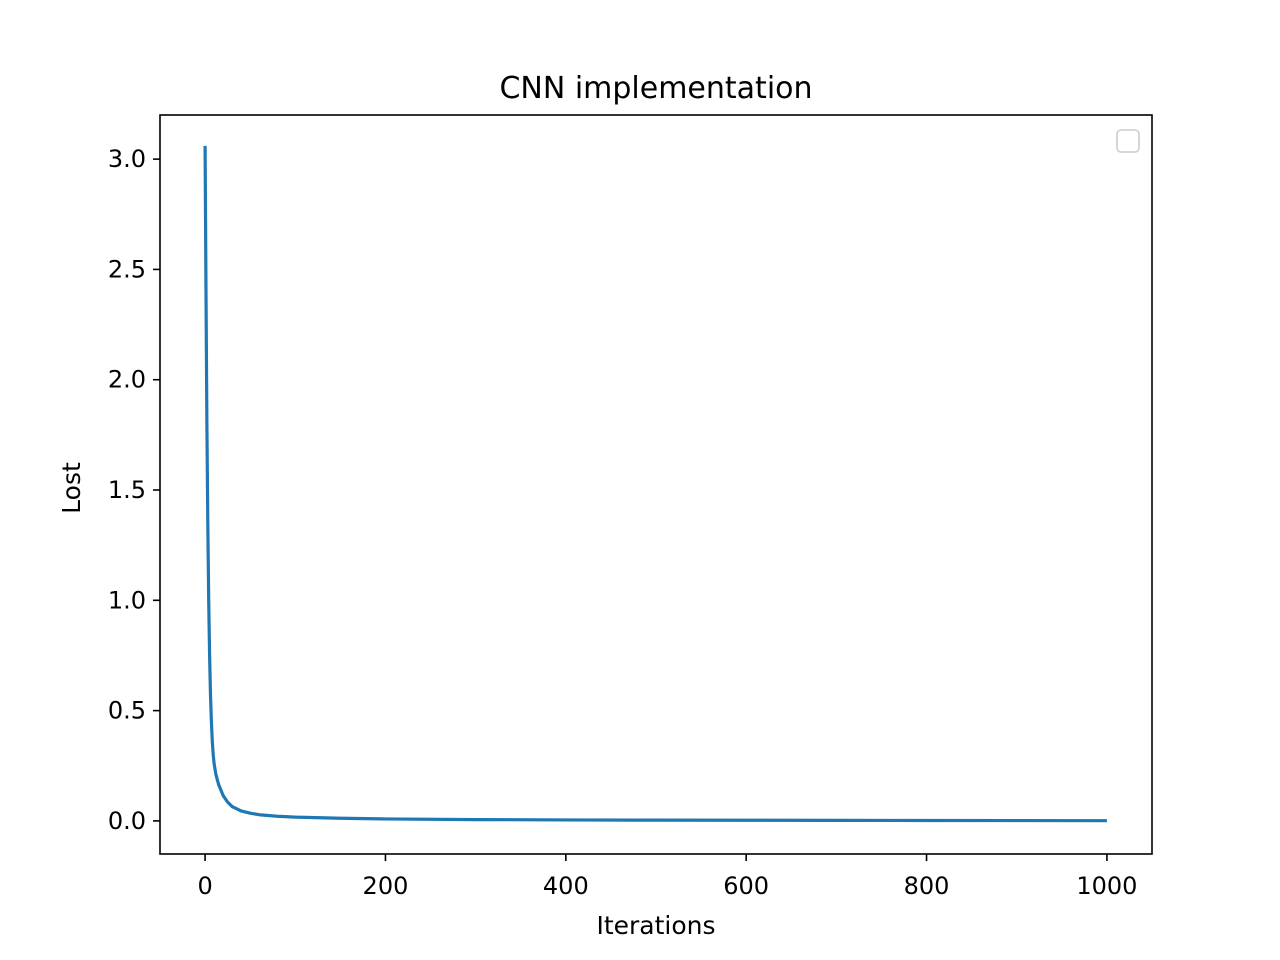  I want to click on x-tick-label: 1000, so click(1106, 886).